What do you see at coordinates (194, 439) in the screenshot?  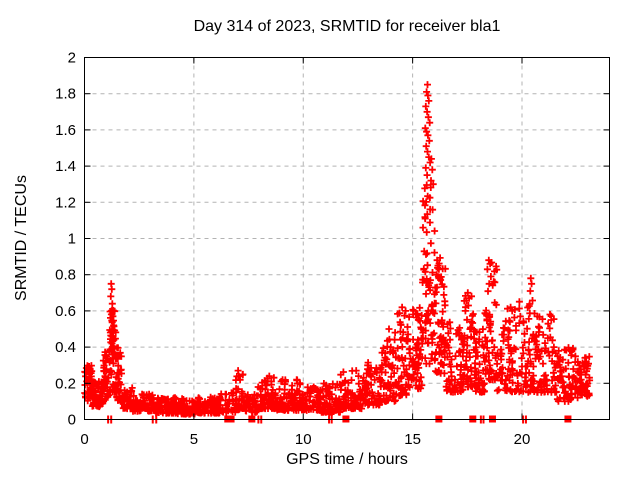 I see `x-tick-label: 5` at bounding box center [194, 439].